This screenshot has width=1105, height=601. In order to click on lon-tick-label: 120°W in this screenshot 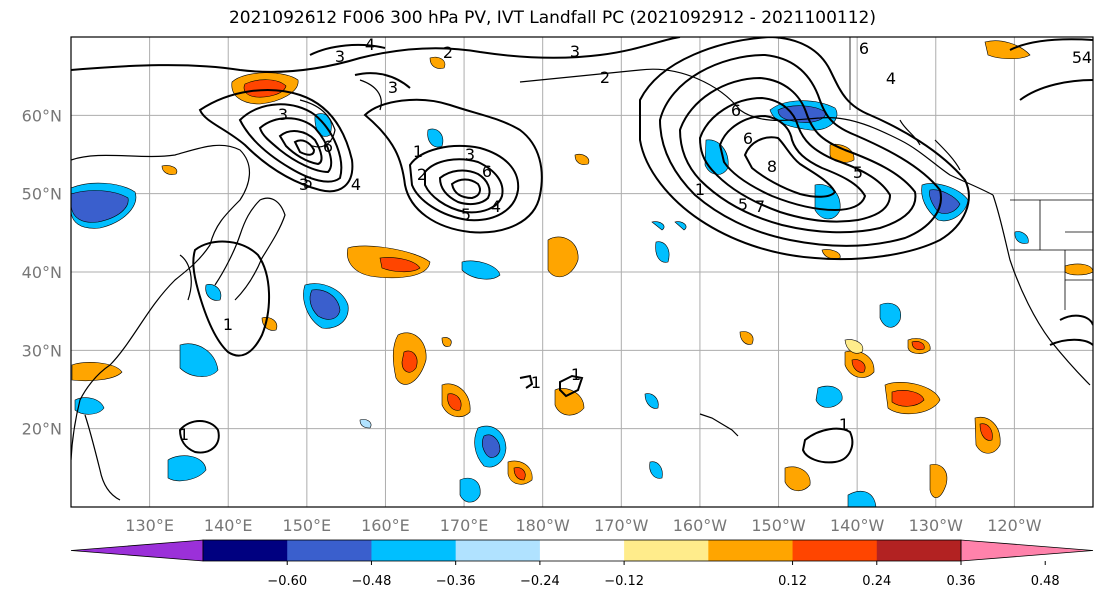, I will do `click(1014, 525)`.